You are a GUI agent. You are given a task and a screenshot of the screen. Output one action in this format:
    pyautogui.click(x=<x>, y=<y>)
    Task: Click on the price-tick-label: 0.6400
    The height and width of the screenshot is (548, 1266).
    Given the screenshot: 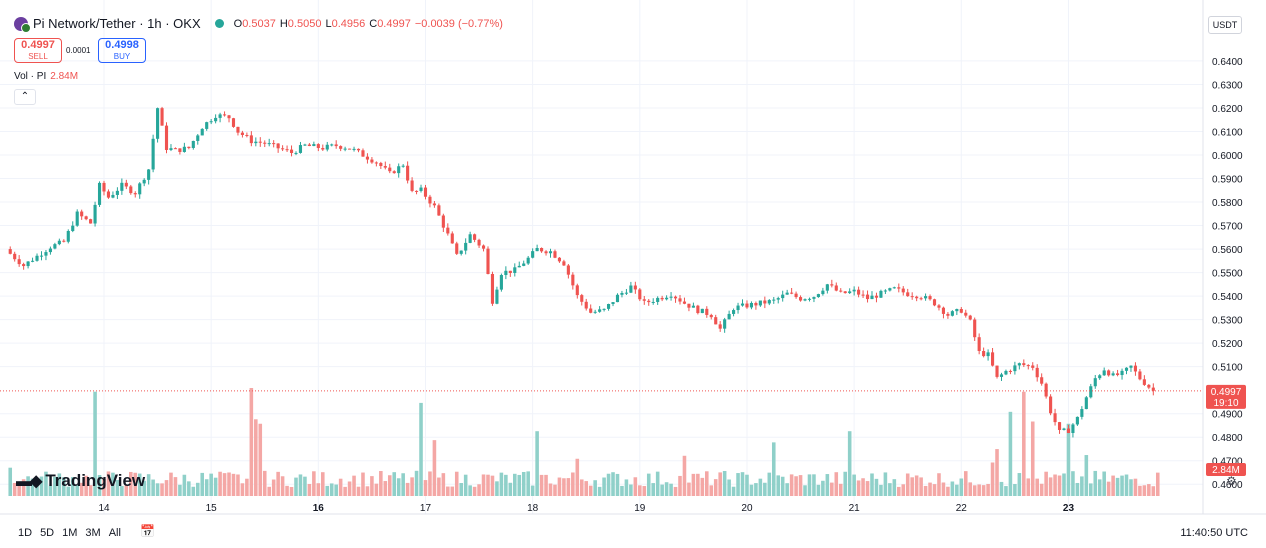 What is the action you would take?
    pyautogui.click(x=1227, y=62)
    